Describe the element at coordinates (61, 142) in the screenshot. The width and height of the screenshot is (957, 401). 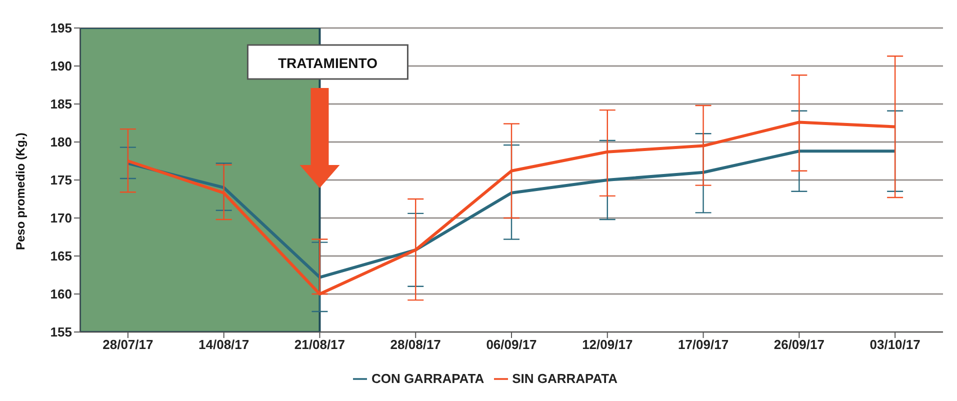
I see `y-tick-label: 180` at that location.